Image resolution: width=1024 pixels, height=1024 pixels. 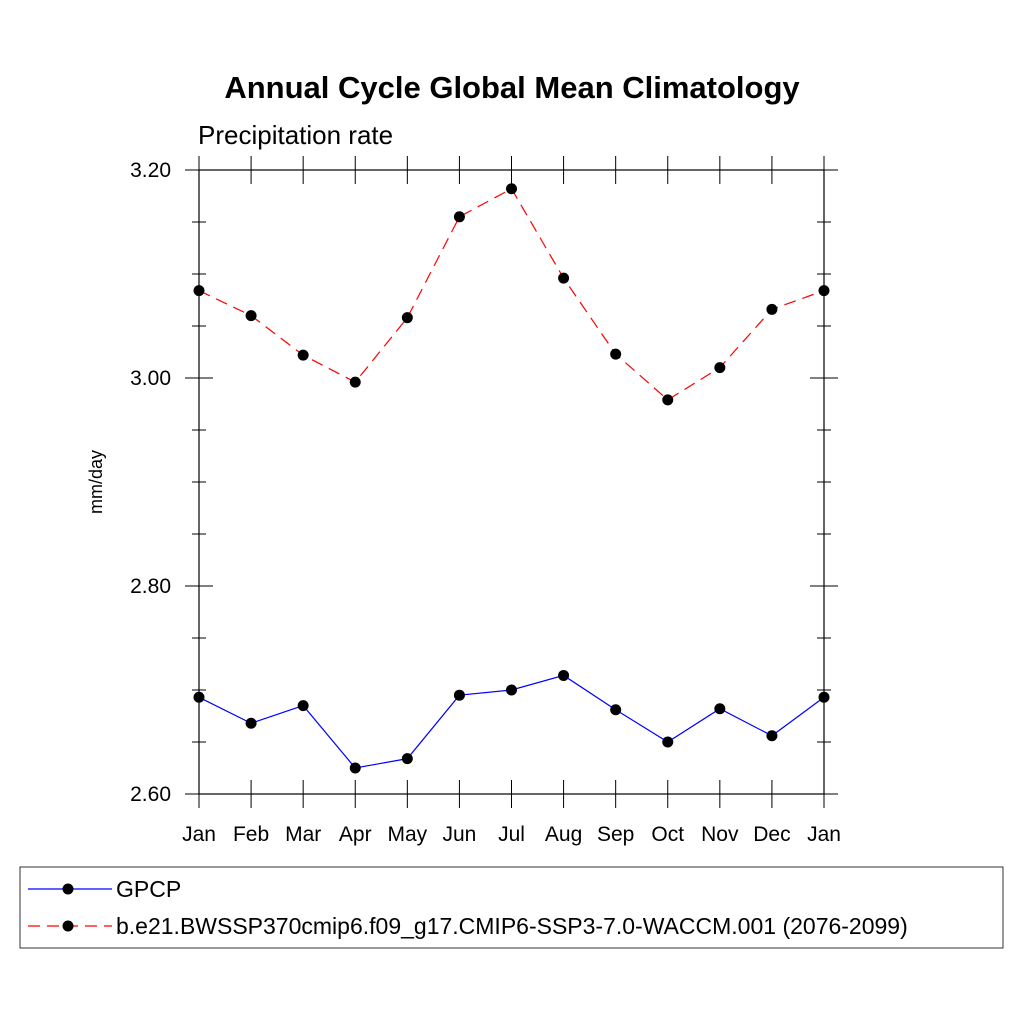 I want to click on x-tick-label: Jun, so click(x=459, y=834).